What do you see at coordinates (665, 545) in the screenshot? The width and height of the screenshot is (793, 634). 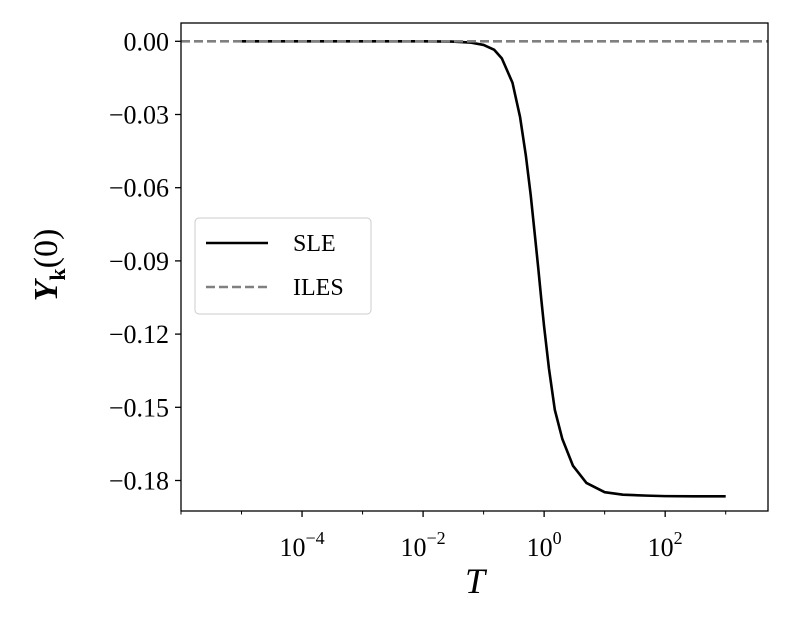 I see `x-tick-label: 10²` at bounding box center [665, 545].